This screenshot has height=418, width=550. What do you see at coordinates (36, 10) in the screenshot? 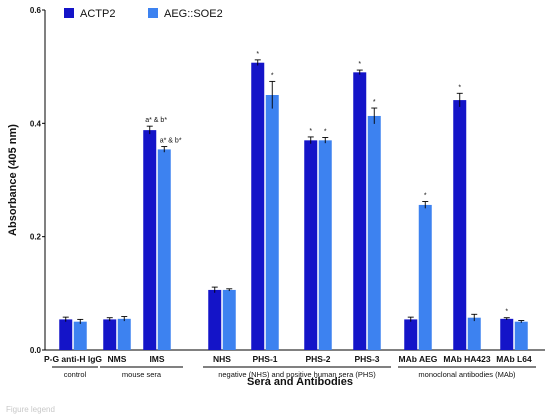
I see `y-tick-label-3: 0.6` at bounding box center [36, 10].